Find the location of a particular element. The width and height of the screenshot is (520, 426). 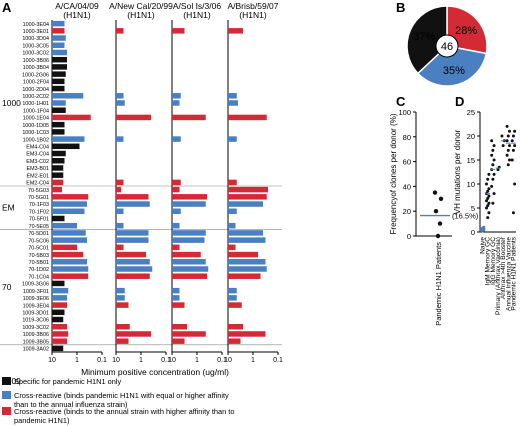

pie-slice-label: 35% is located at coordinates (454, 71).